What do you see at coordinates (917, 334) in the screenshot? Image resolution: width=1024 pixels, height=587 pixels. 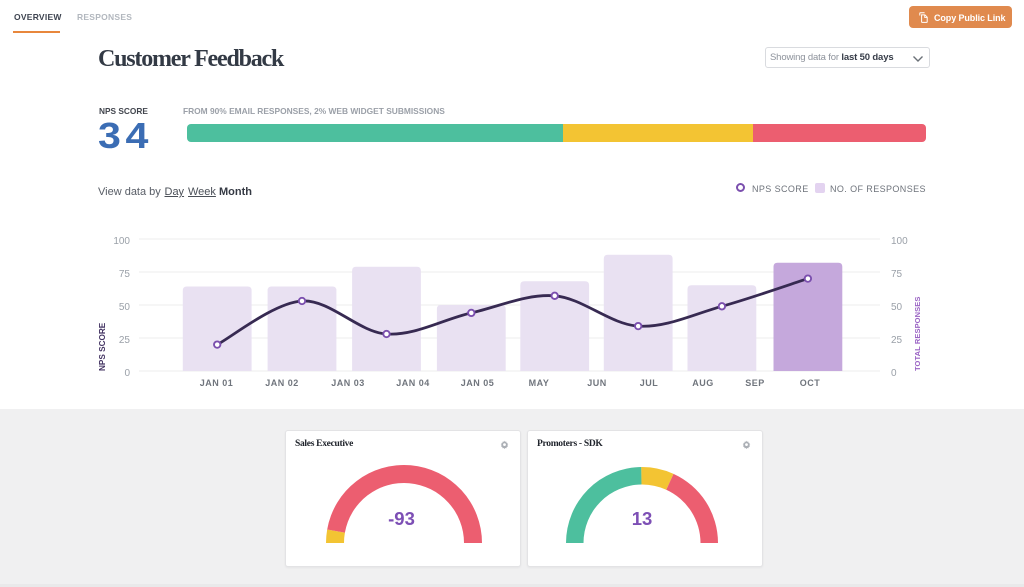 I see `svg-text: TOTAL RESPONSES` at bounding box center [917, 334].